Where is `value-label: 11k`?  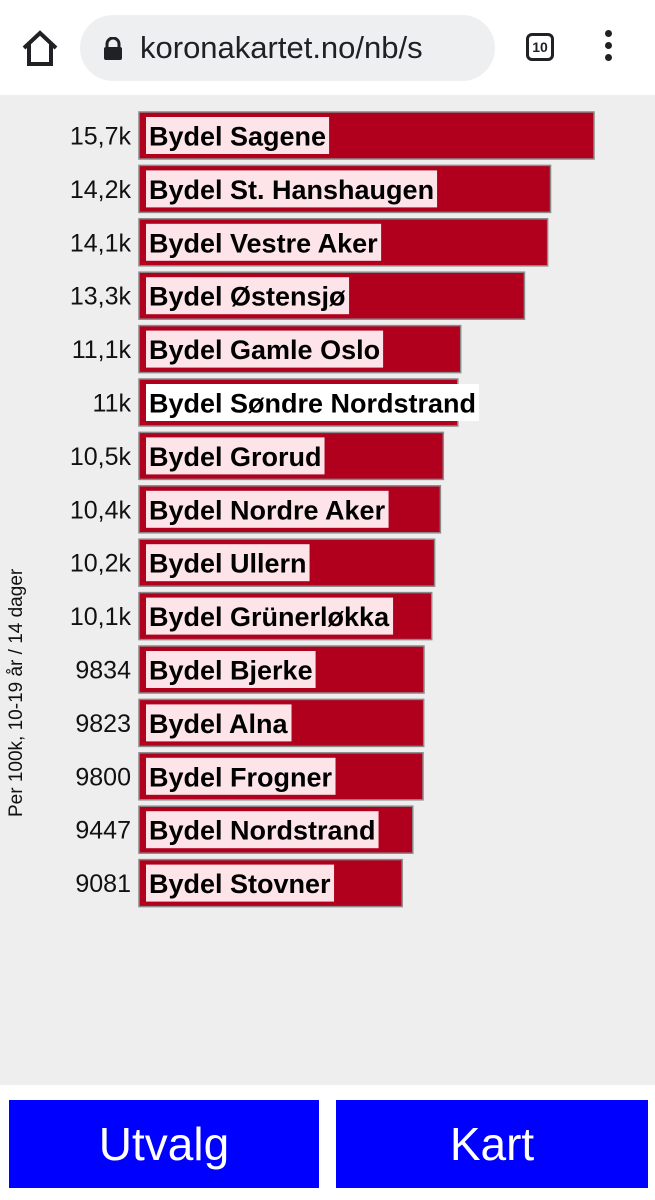 value-label: 11k is located at coordinates (112, 404).